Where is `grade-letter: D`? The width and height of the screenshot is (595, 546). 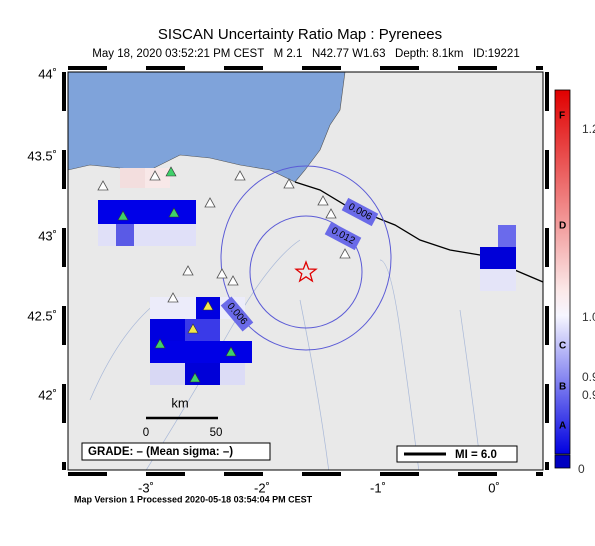 grade-letter: D is located at coordinates (562, 226).